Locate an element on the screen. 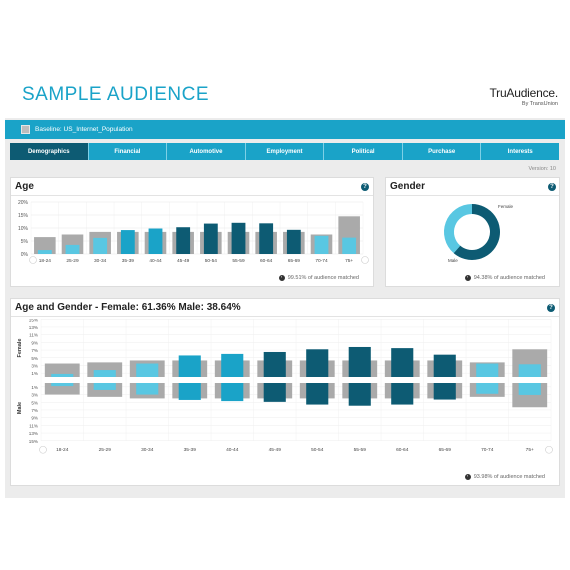  y-tick-label: 0% is located at coordinates (25, 255).